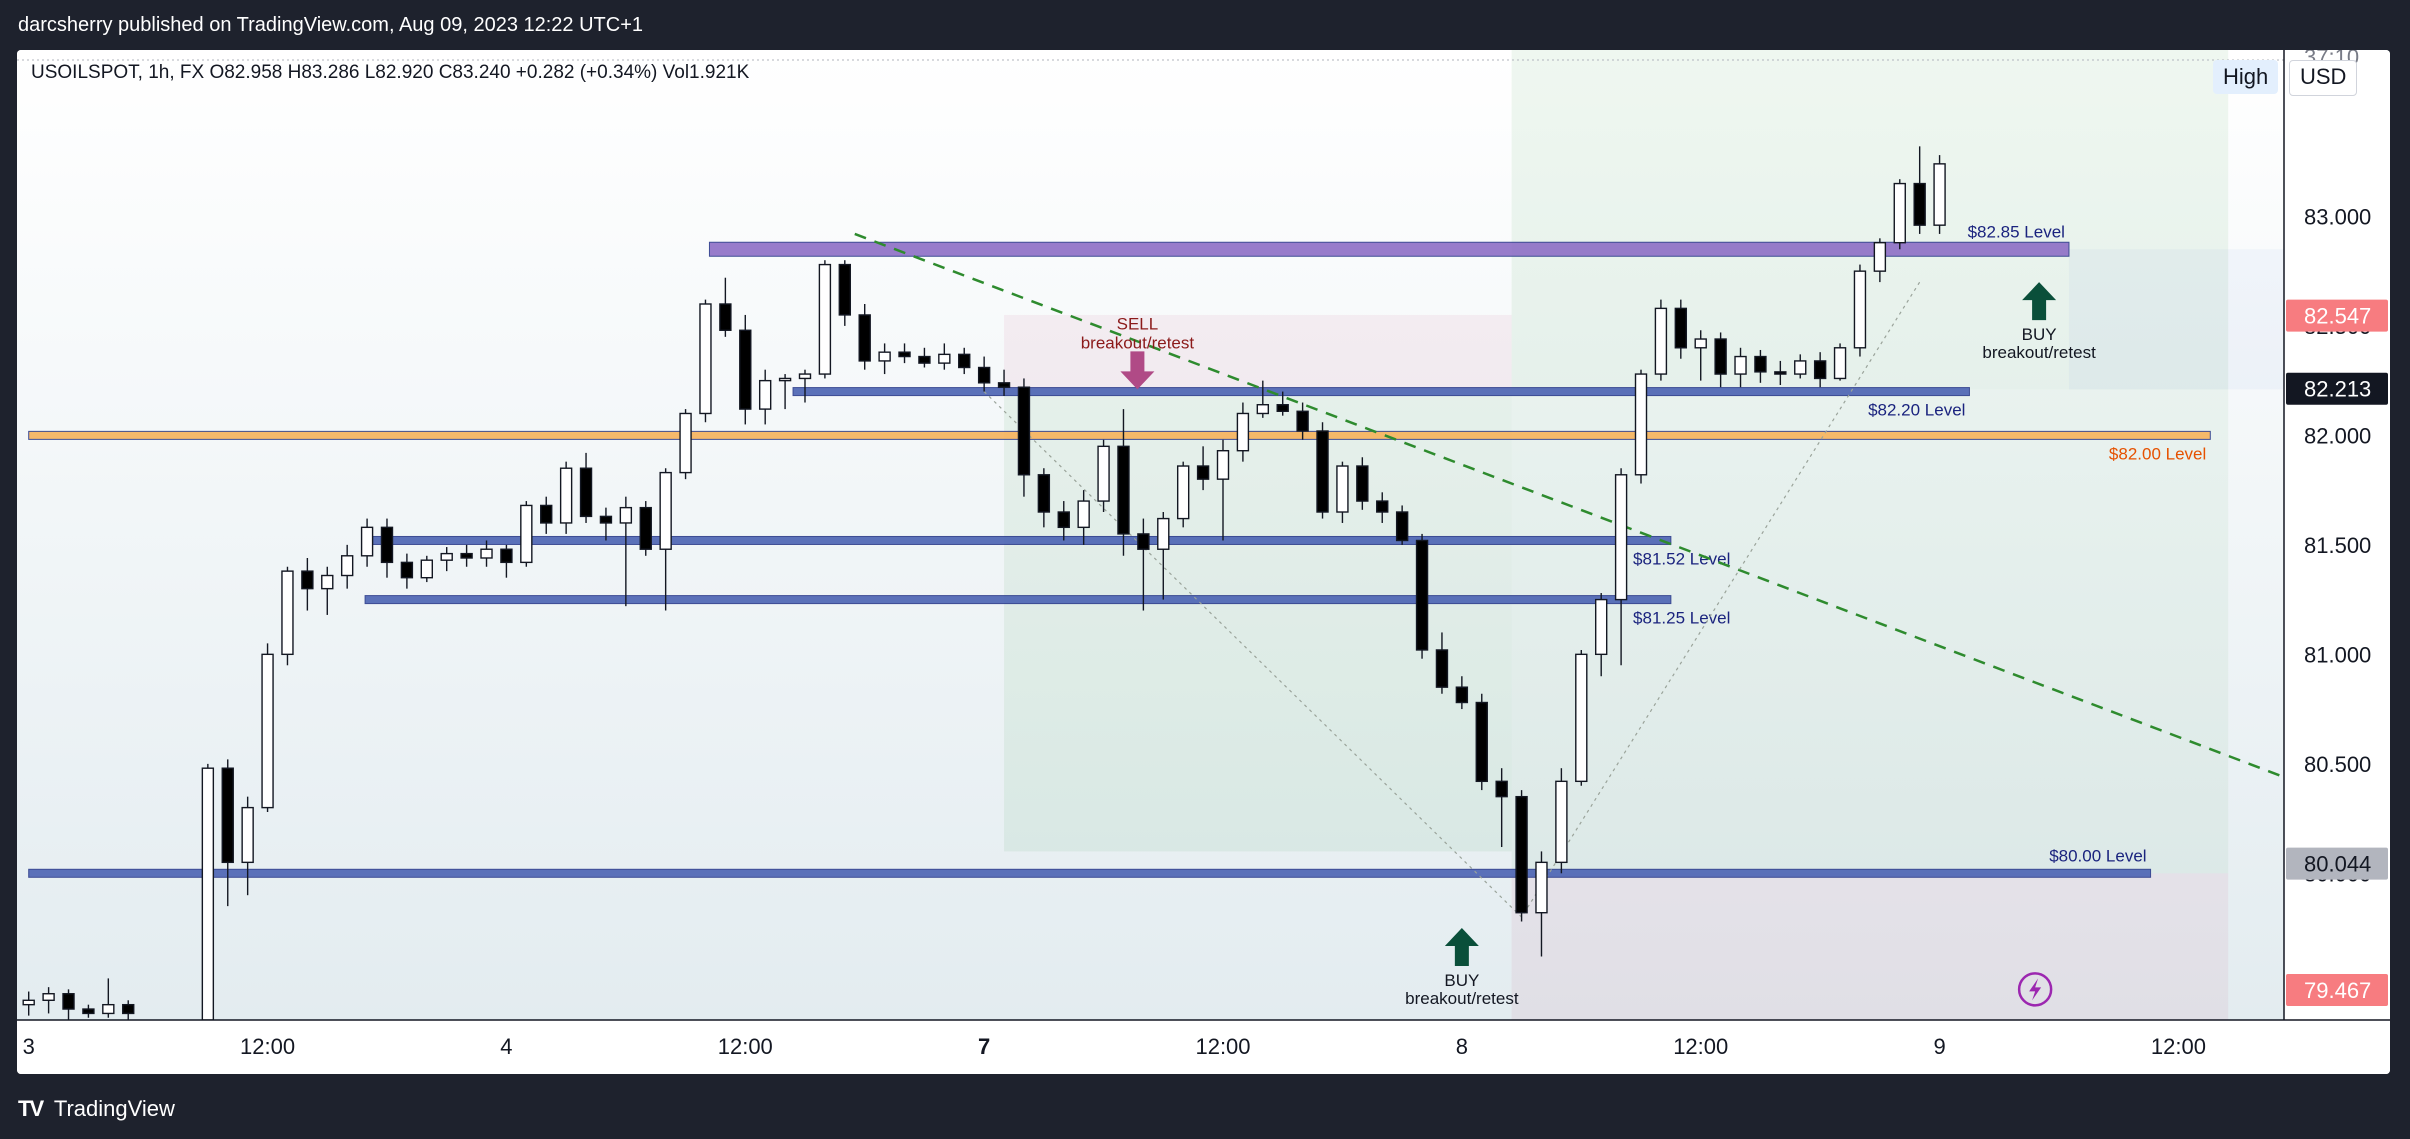 This screenshot has width=2410, height=1139. I want to click on short-stop-zone, so click(1258, 352).